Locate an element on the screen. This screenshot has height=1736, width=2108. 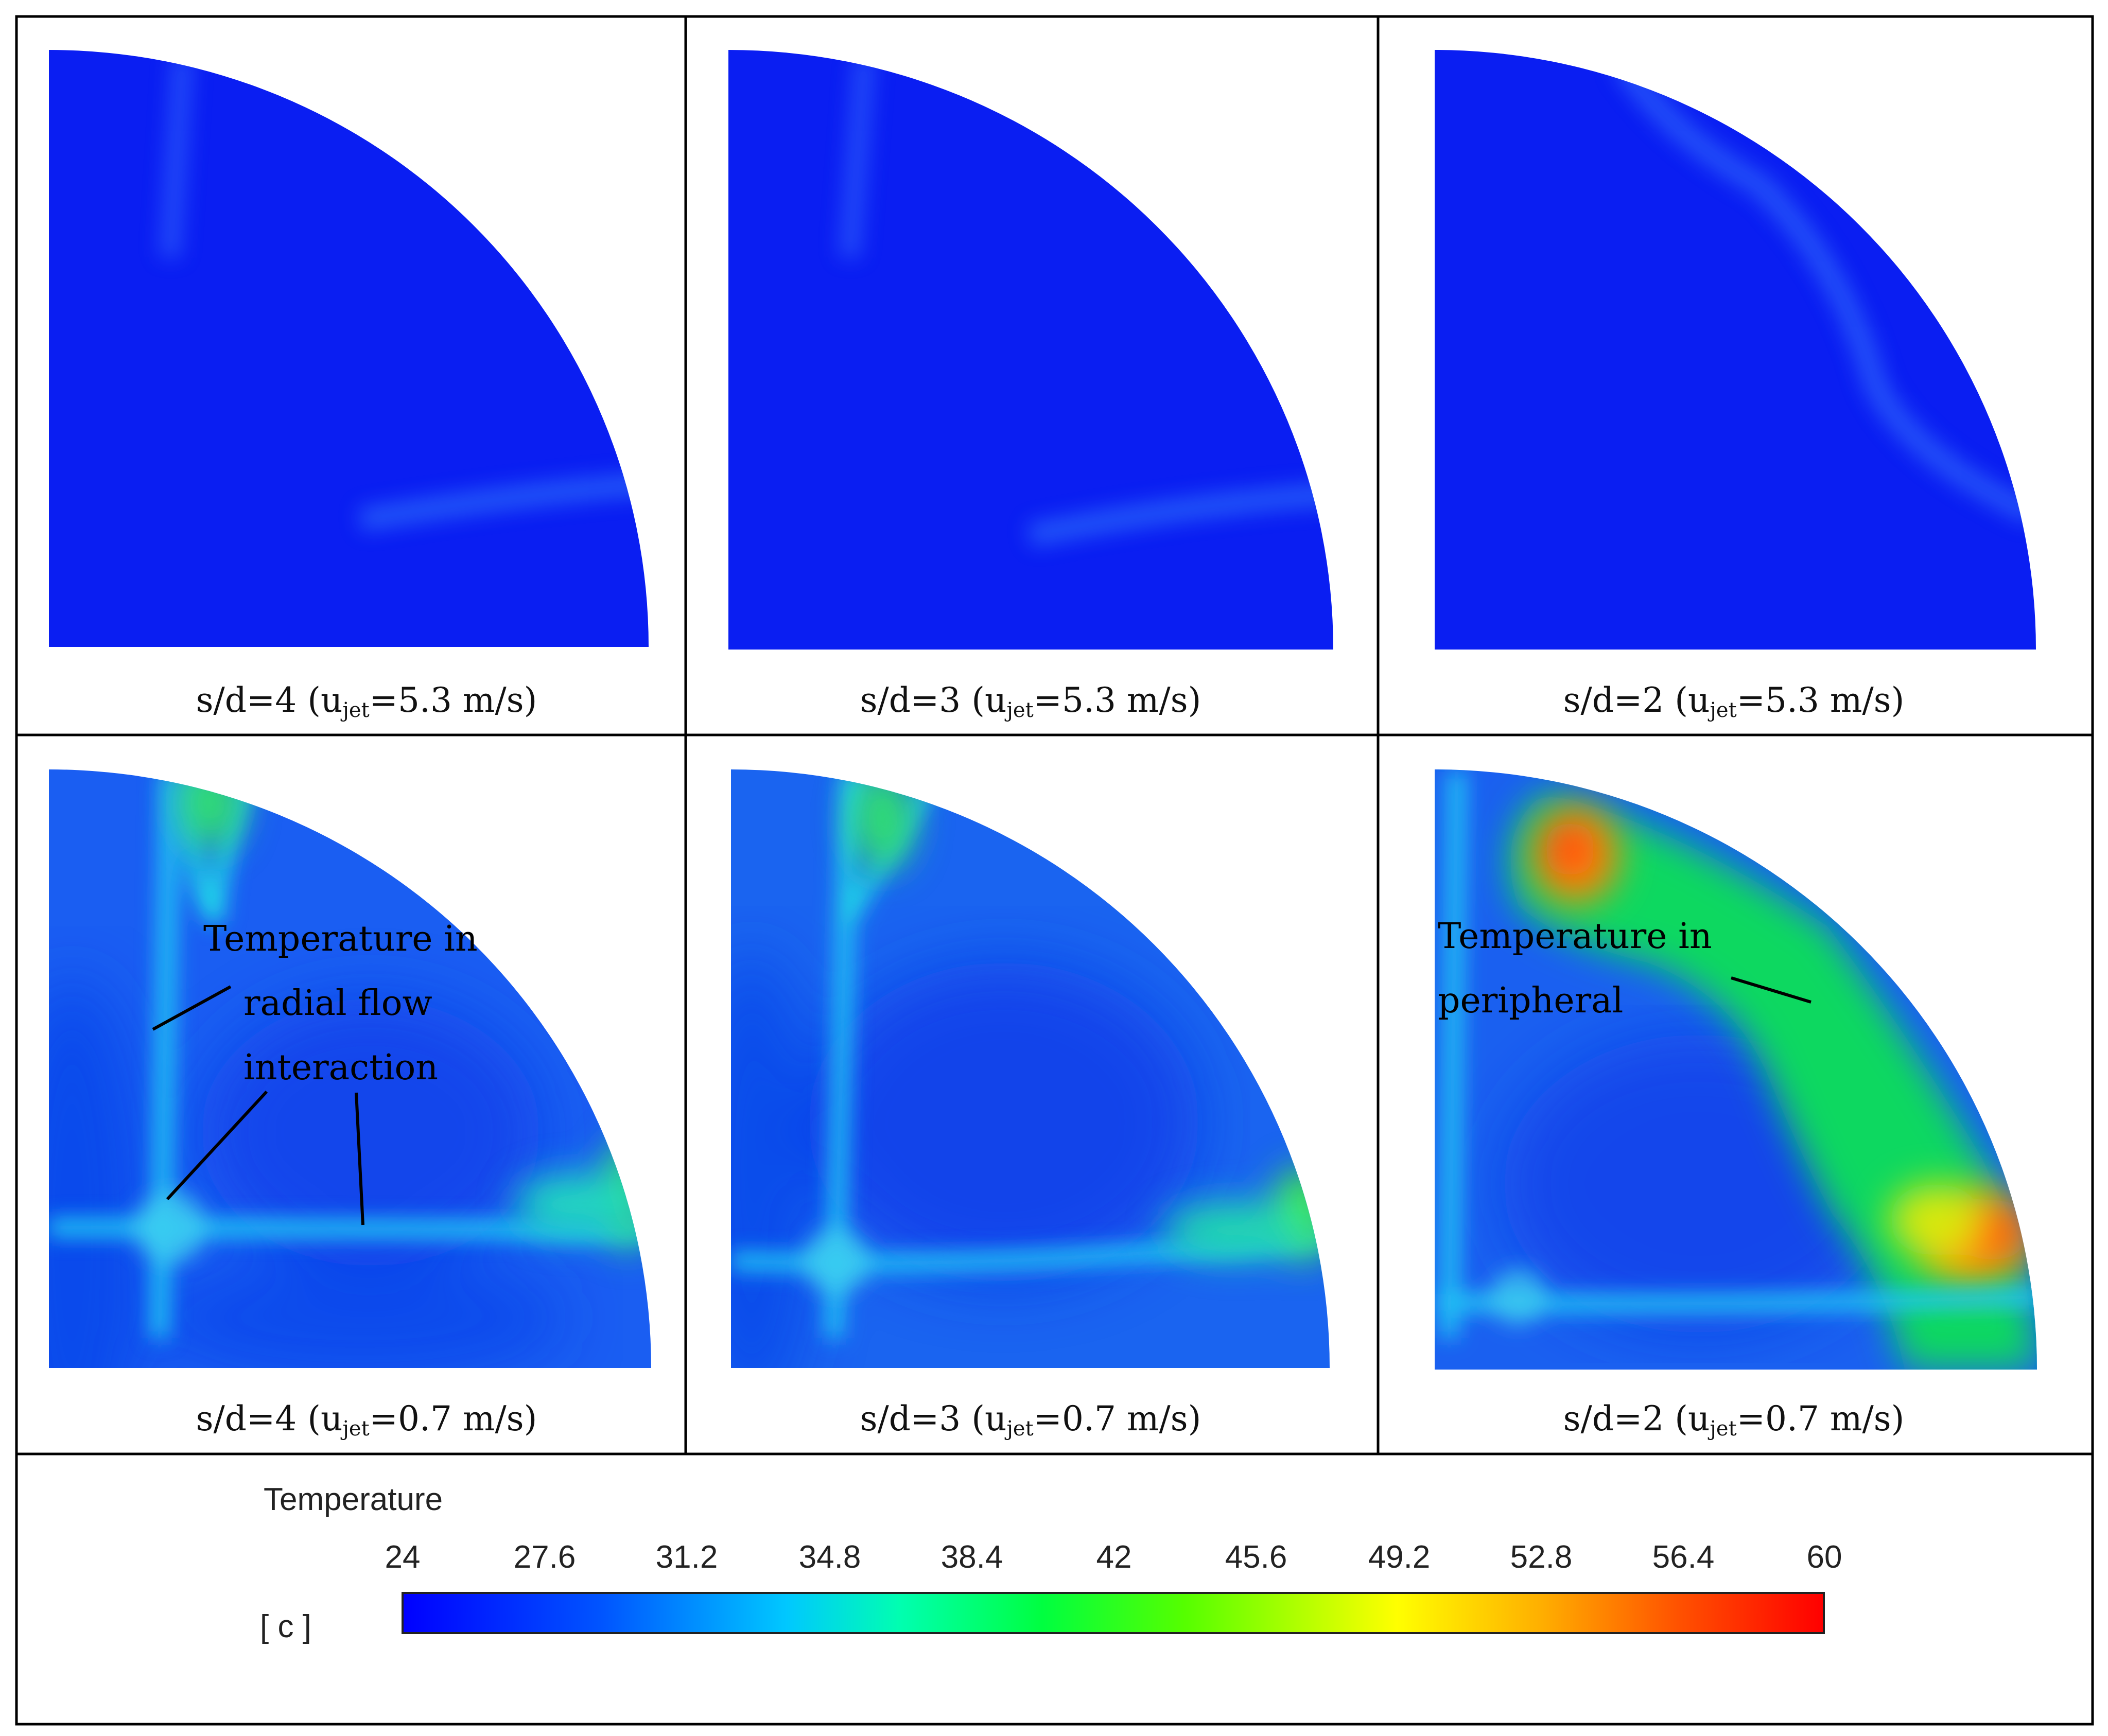
annotation-peripheral-line1: Temperature in is located at coordinates (1575, 936).